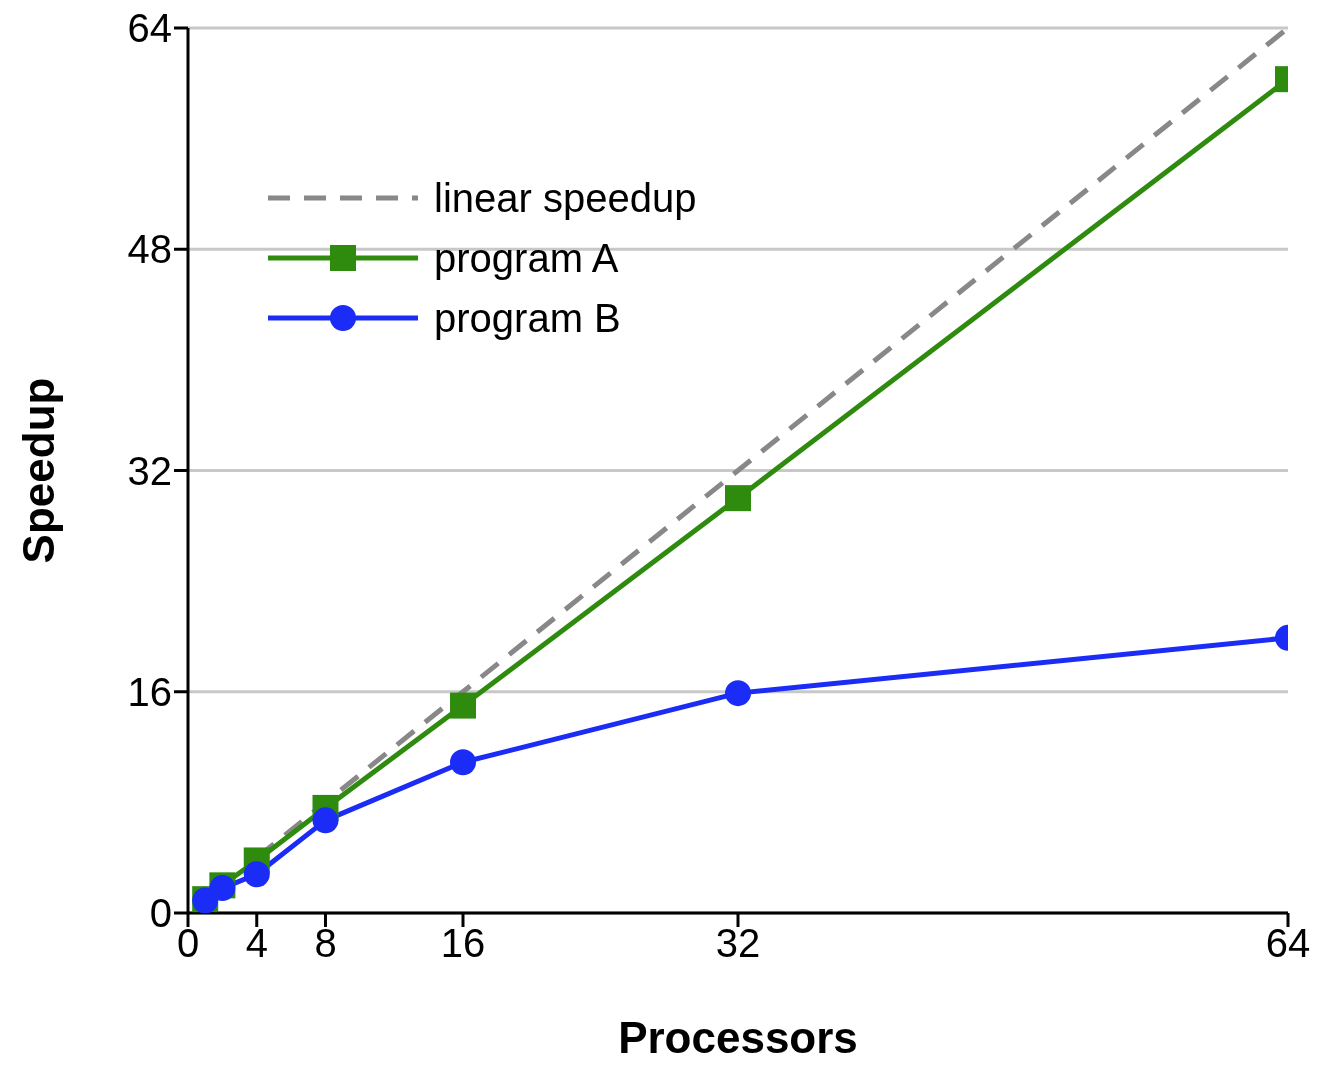 Image resolution: width=1330 pixels, height=1081 pixels. I want to click on legend-label: program B, so click(527, 318).